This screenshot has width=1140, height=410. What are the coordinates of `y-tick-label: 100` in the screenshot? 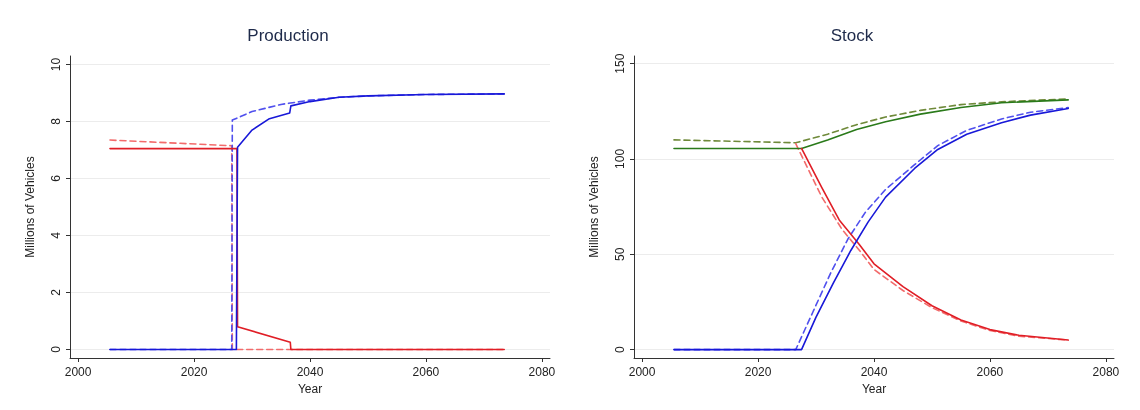 It's located at (620, 158).